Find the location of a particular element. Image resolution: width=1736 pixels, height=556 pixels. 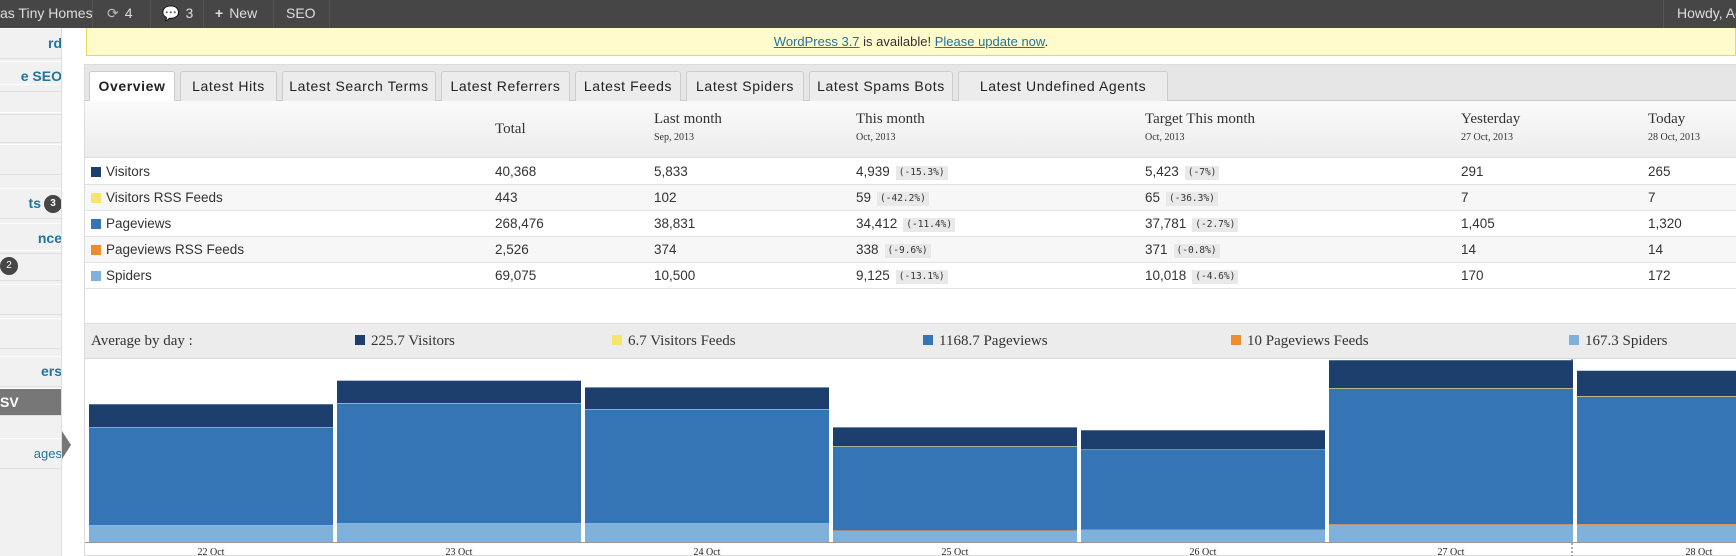

yesterday-value: 7 is located at coordinates (1465, 197).